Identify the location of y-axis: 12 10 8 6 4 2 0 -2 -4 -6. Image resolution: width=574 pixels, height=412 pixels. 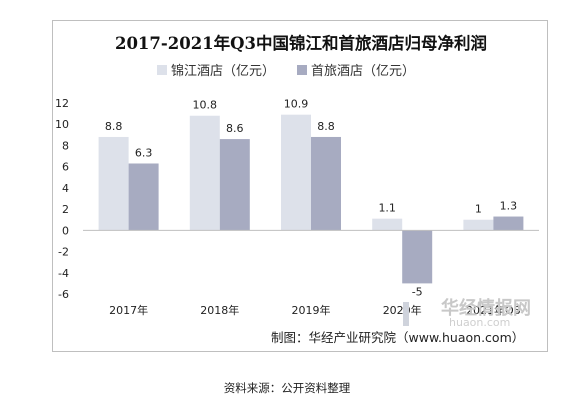
(62, 199).